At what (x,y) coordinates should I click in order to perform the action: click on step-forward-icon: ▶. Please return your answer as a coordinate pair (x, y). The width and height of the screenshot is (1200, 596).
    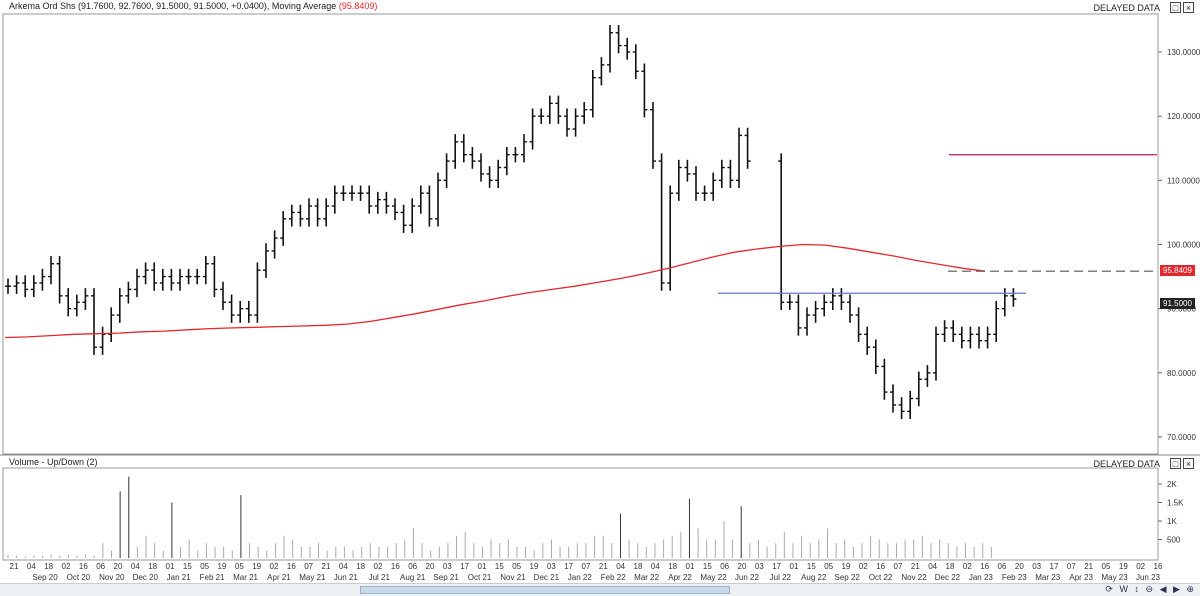
    Looking at the image, I should click on (1177, 589).